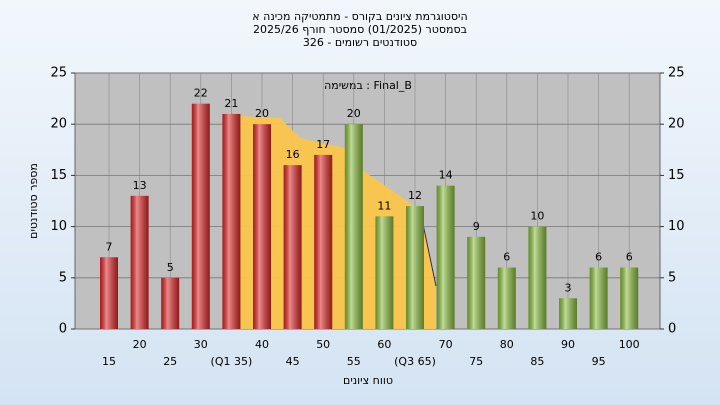 This screenshot has width=720, height=405. I want to click on x-tick-label: 15, so click(109, 361).